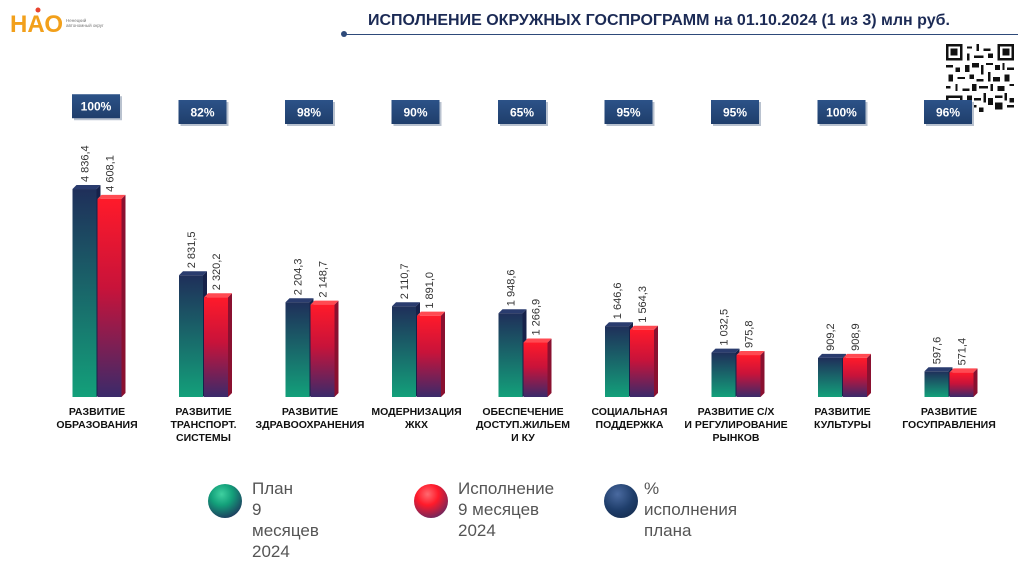  I want to click on percent-label-7: 100%, so click(841, 113).